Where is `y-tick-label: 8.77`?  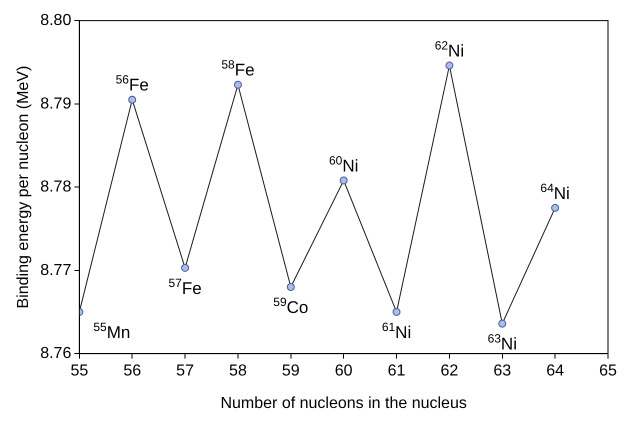 y-tick-label: 8.77 is located at coordinates (56, 270).